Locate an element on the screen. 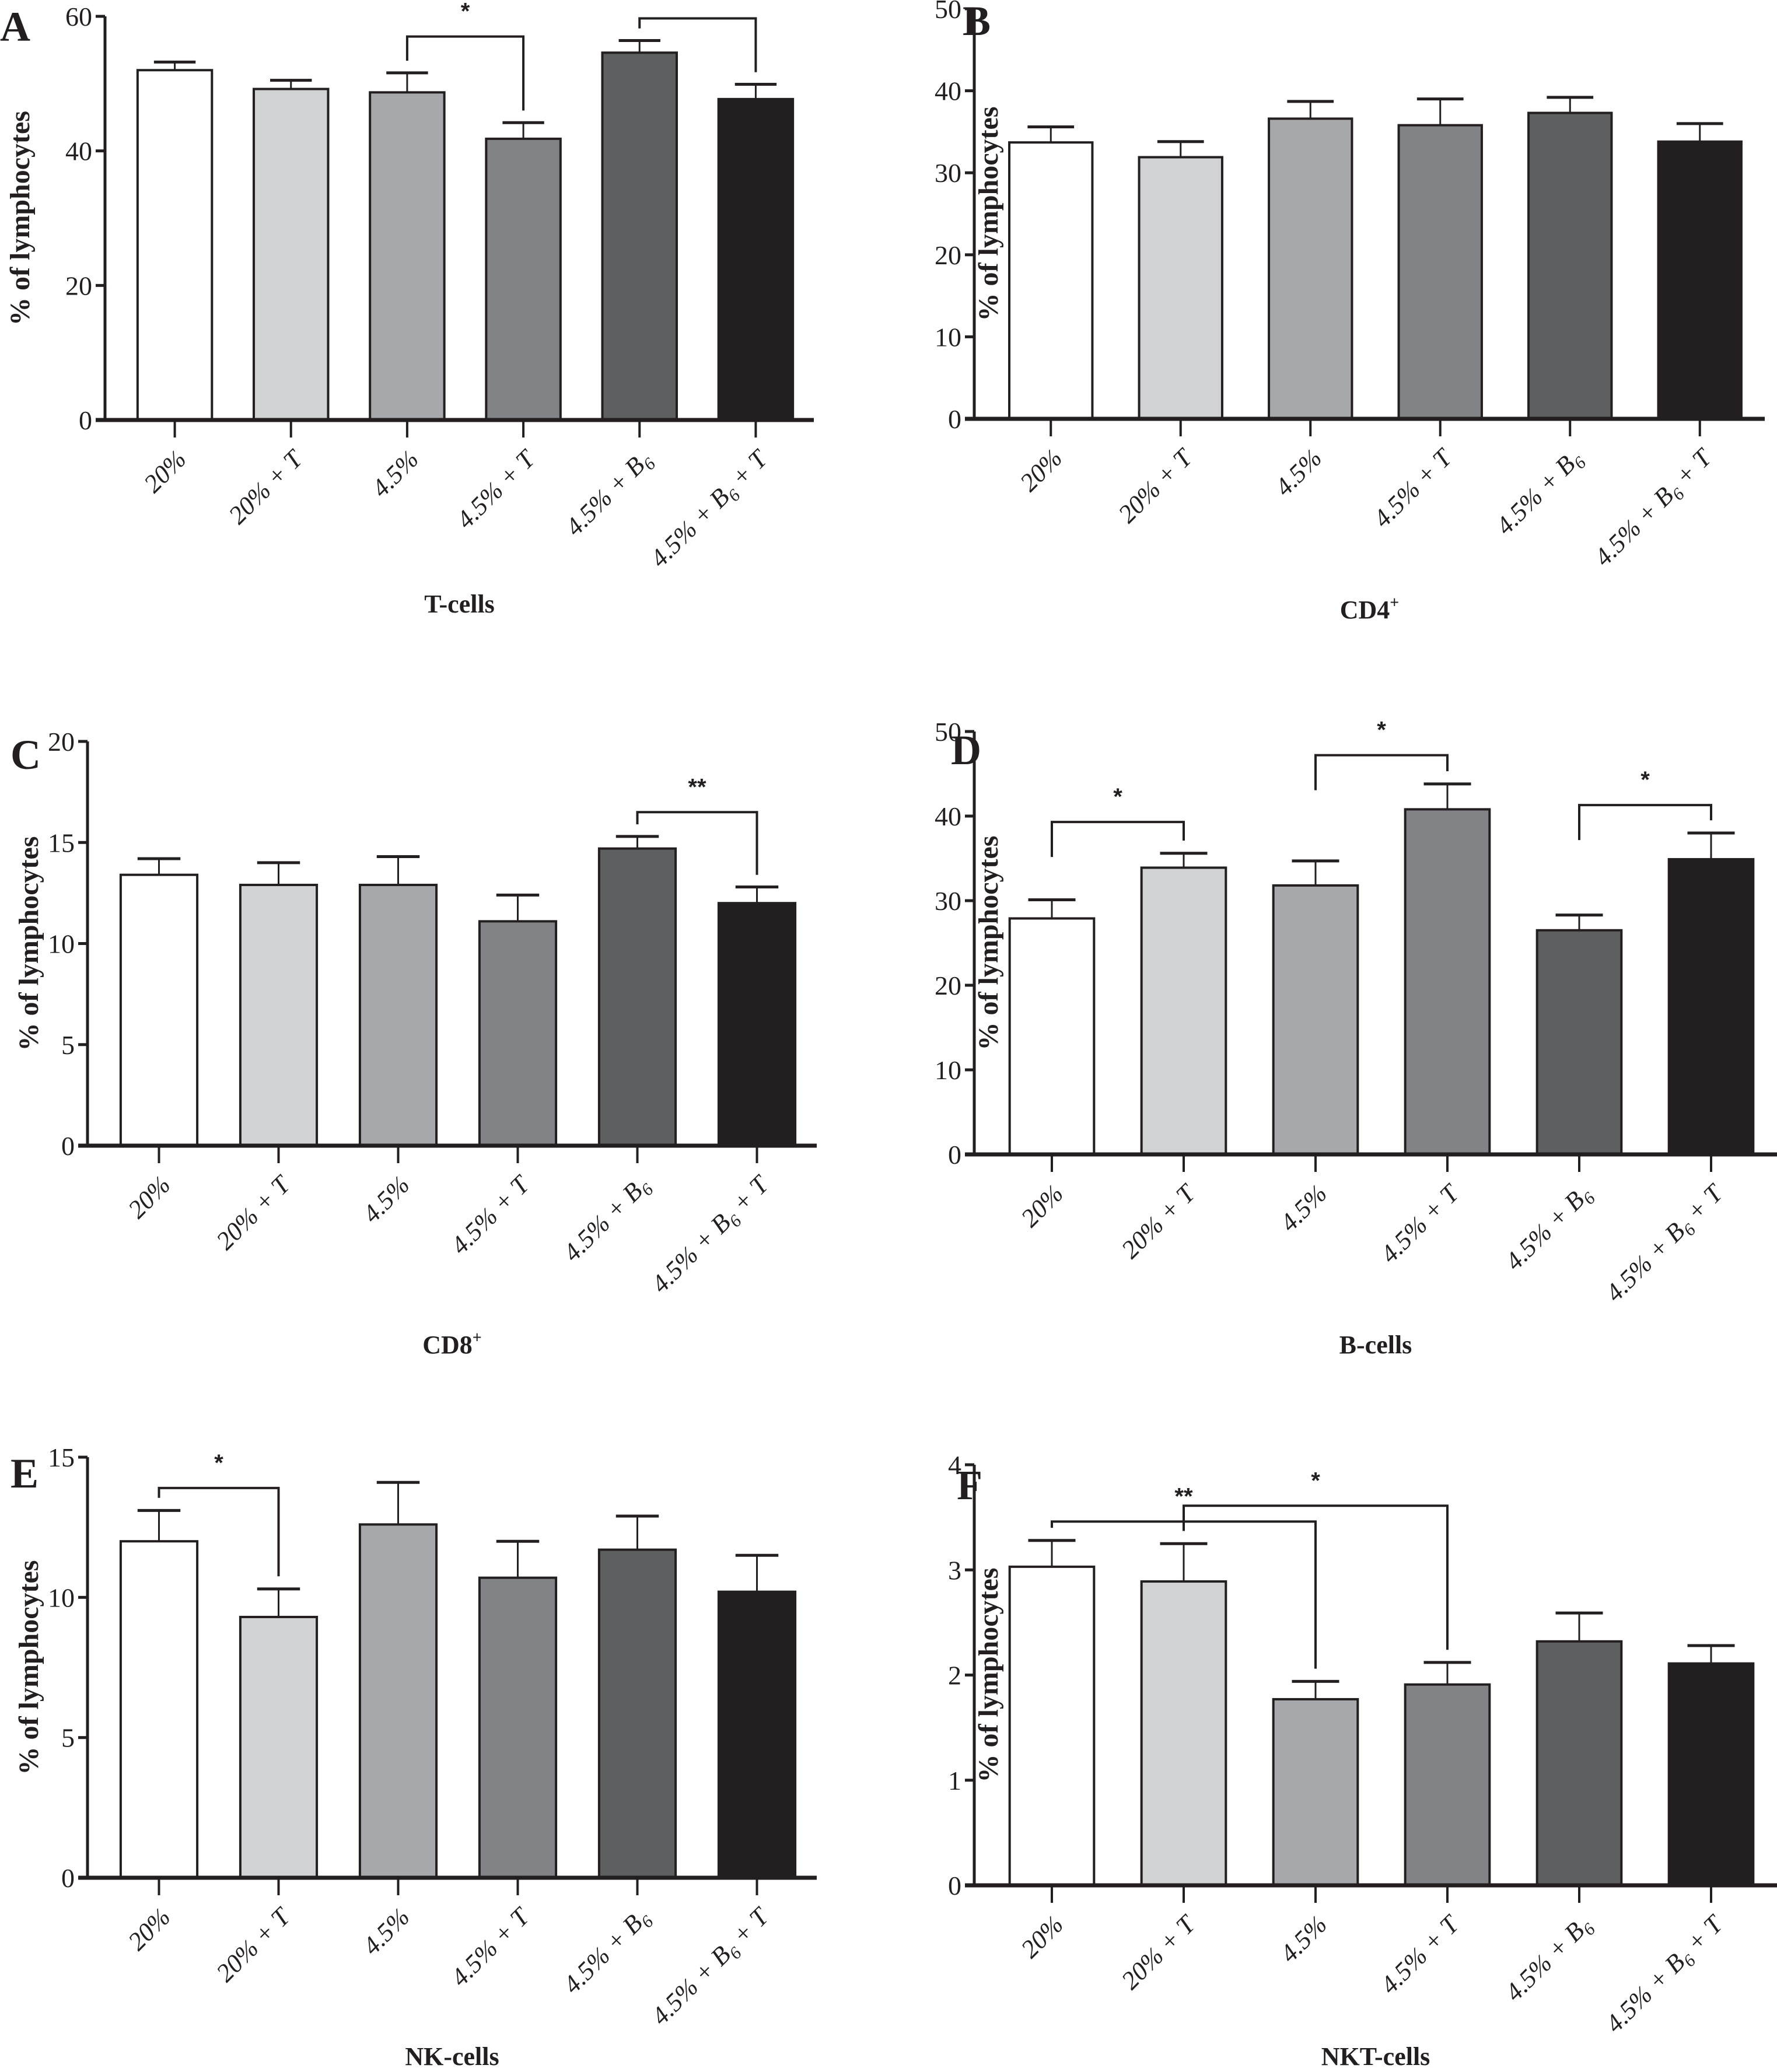 The image size is (1777, 2072). y-tick-label: 5 is located at coordinates (68, 1738).